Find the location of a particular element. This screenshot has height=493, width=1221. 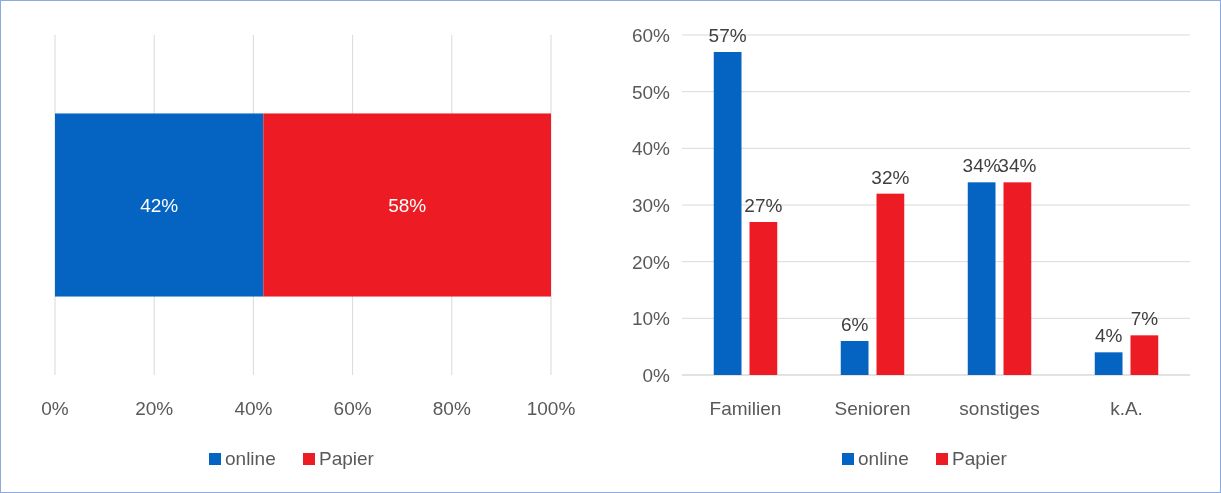

x-tick-label: 80% is located at coordinates (451, 408).